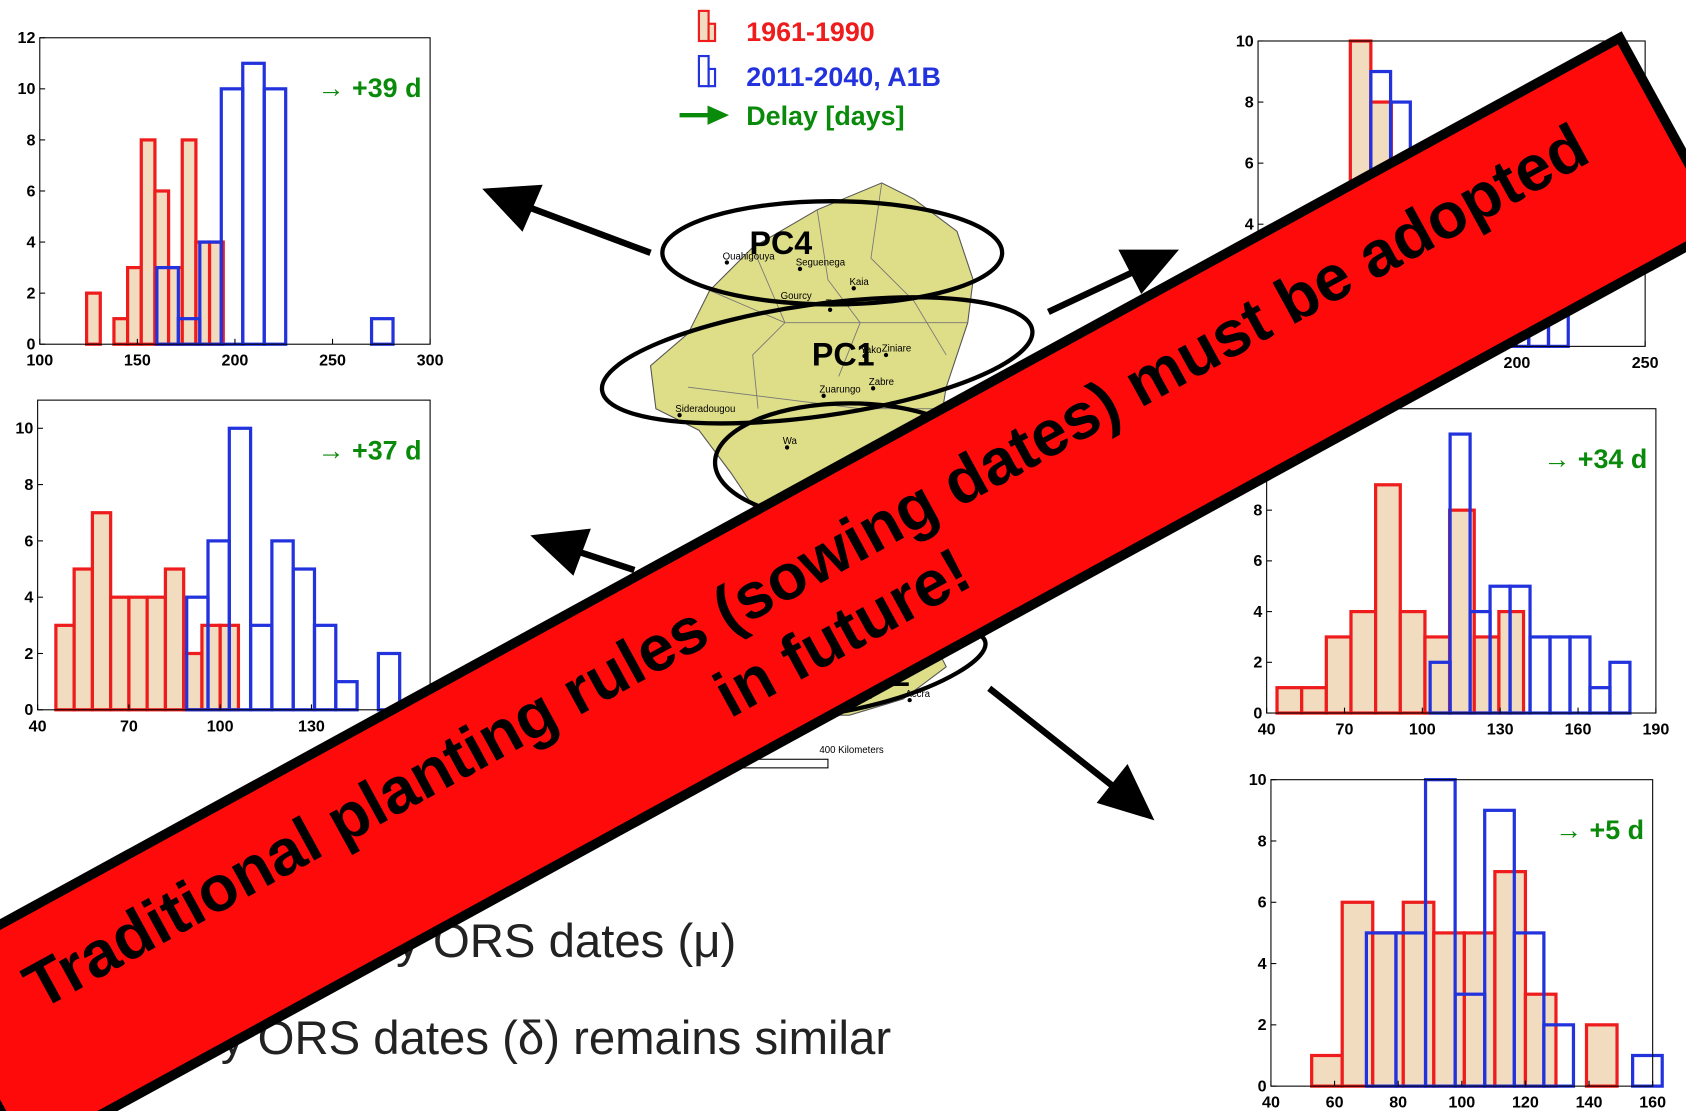 The image size is (1686, 1111). I want to click on town-label: Zuarungo, so click(839, 390).